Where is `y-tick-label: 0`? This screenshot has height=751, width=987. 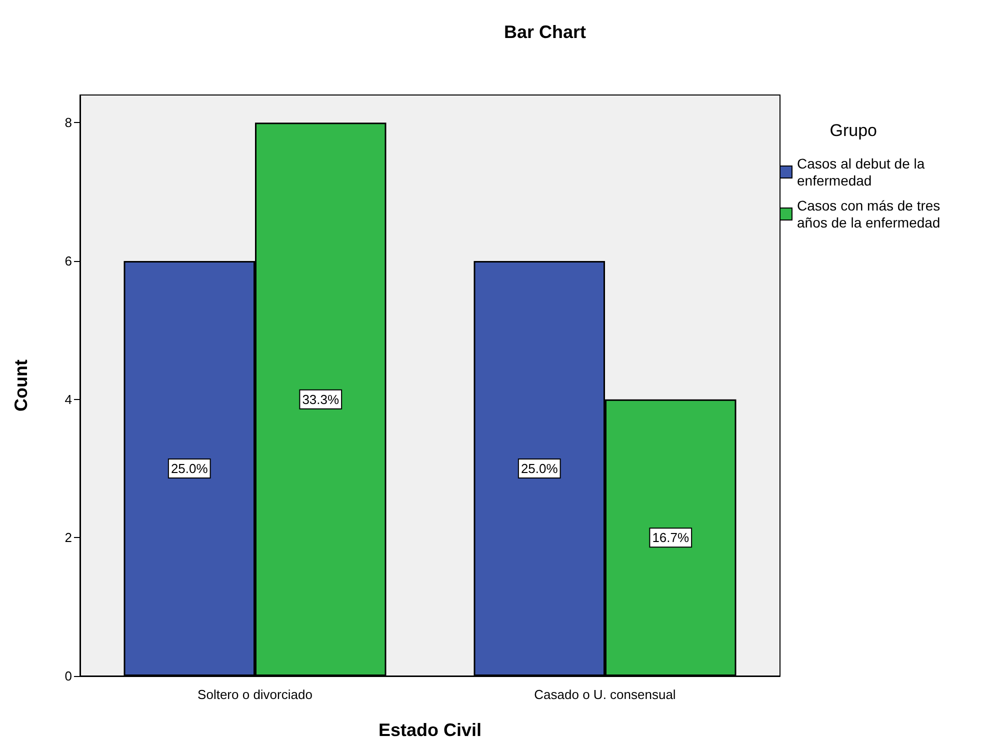
y-tick-label: 0 is located at coordinates (68, 676).